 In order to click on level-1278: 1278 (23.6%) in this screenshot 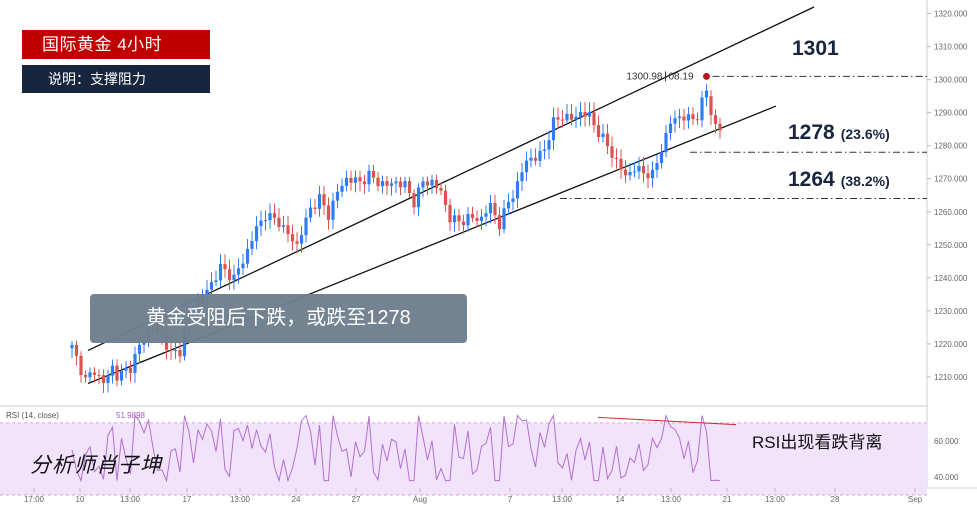, I will do `click(839, 133)`.